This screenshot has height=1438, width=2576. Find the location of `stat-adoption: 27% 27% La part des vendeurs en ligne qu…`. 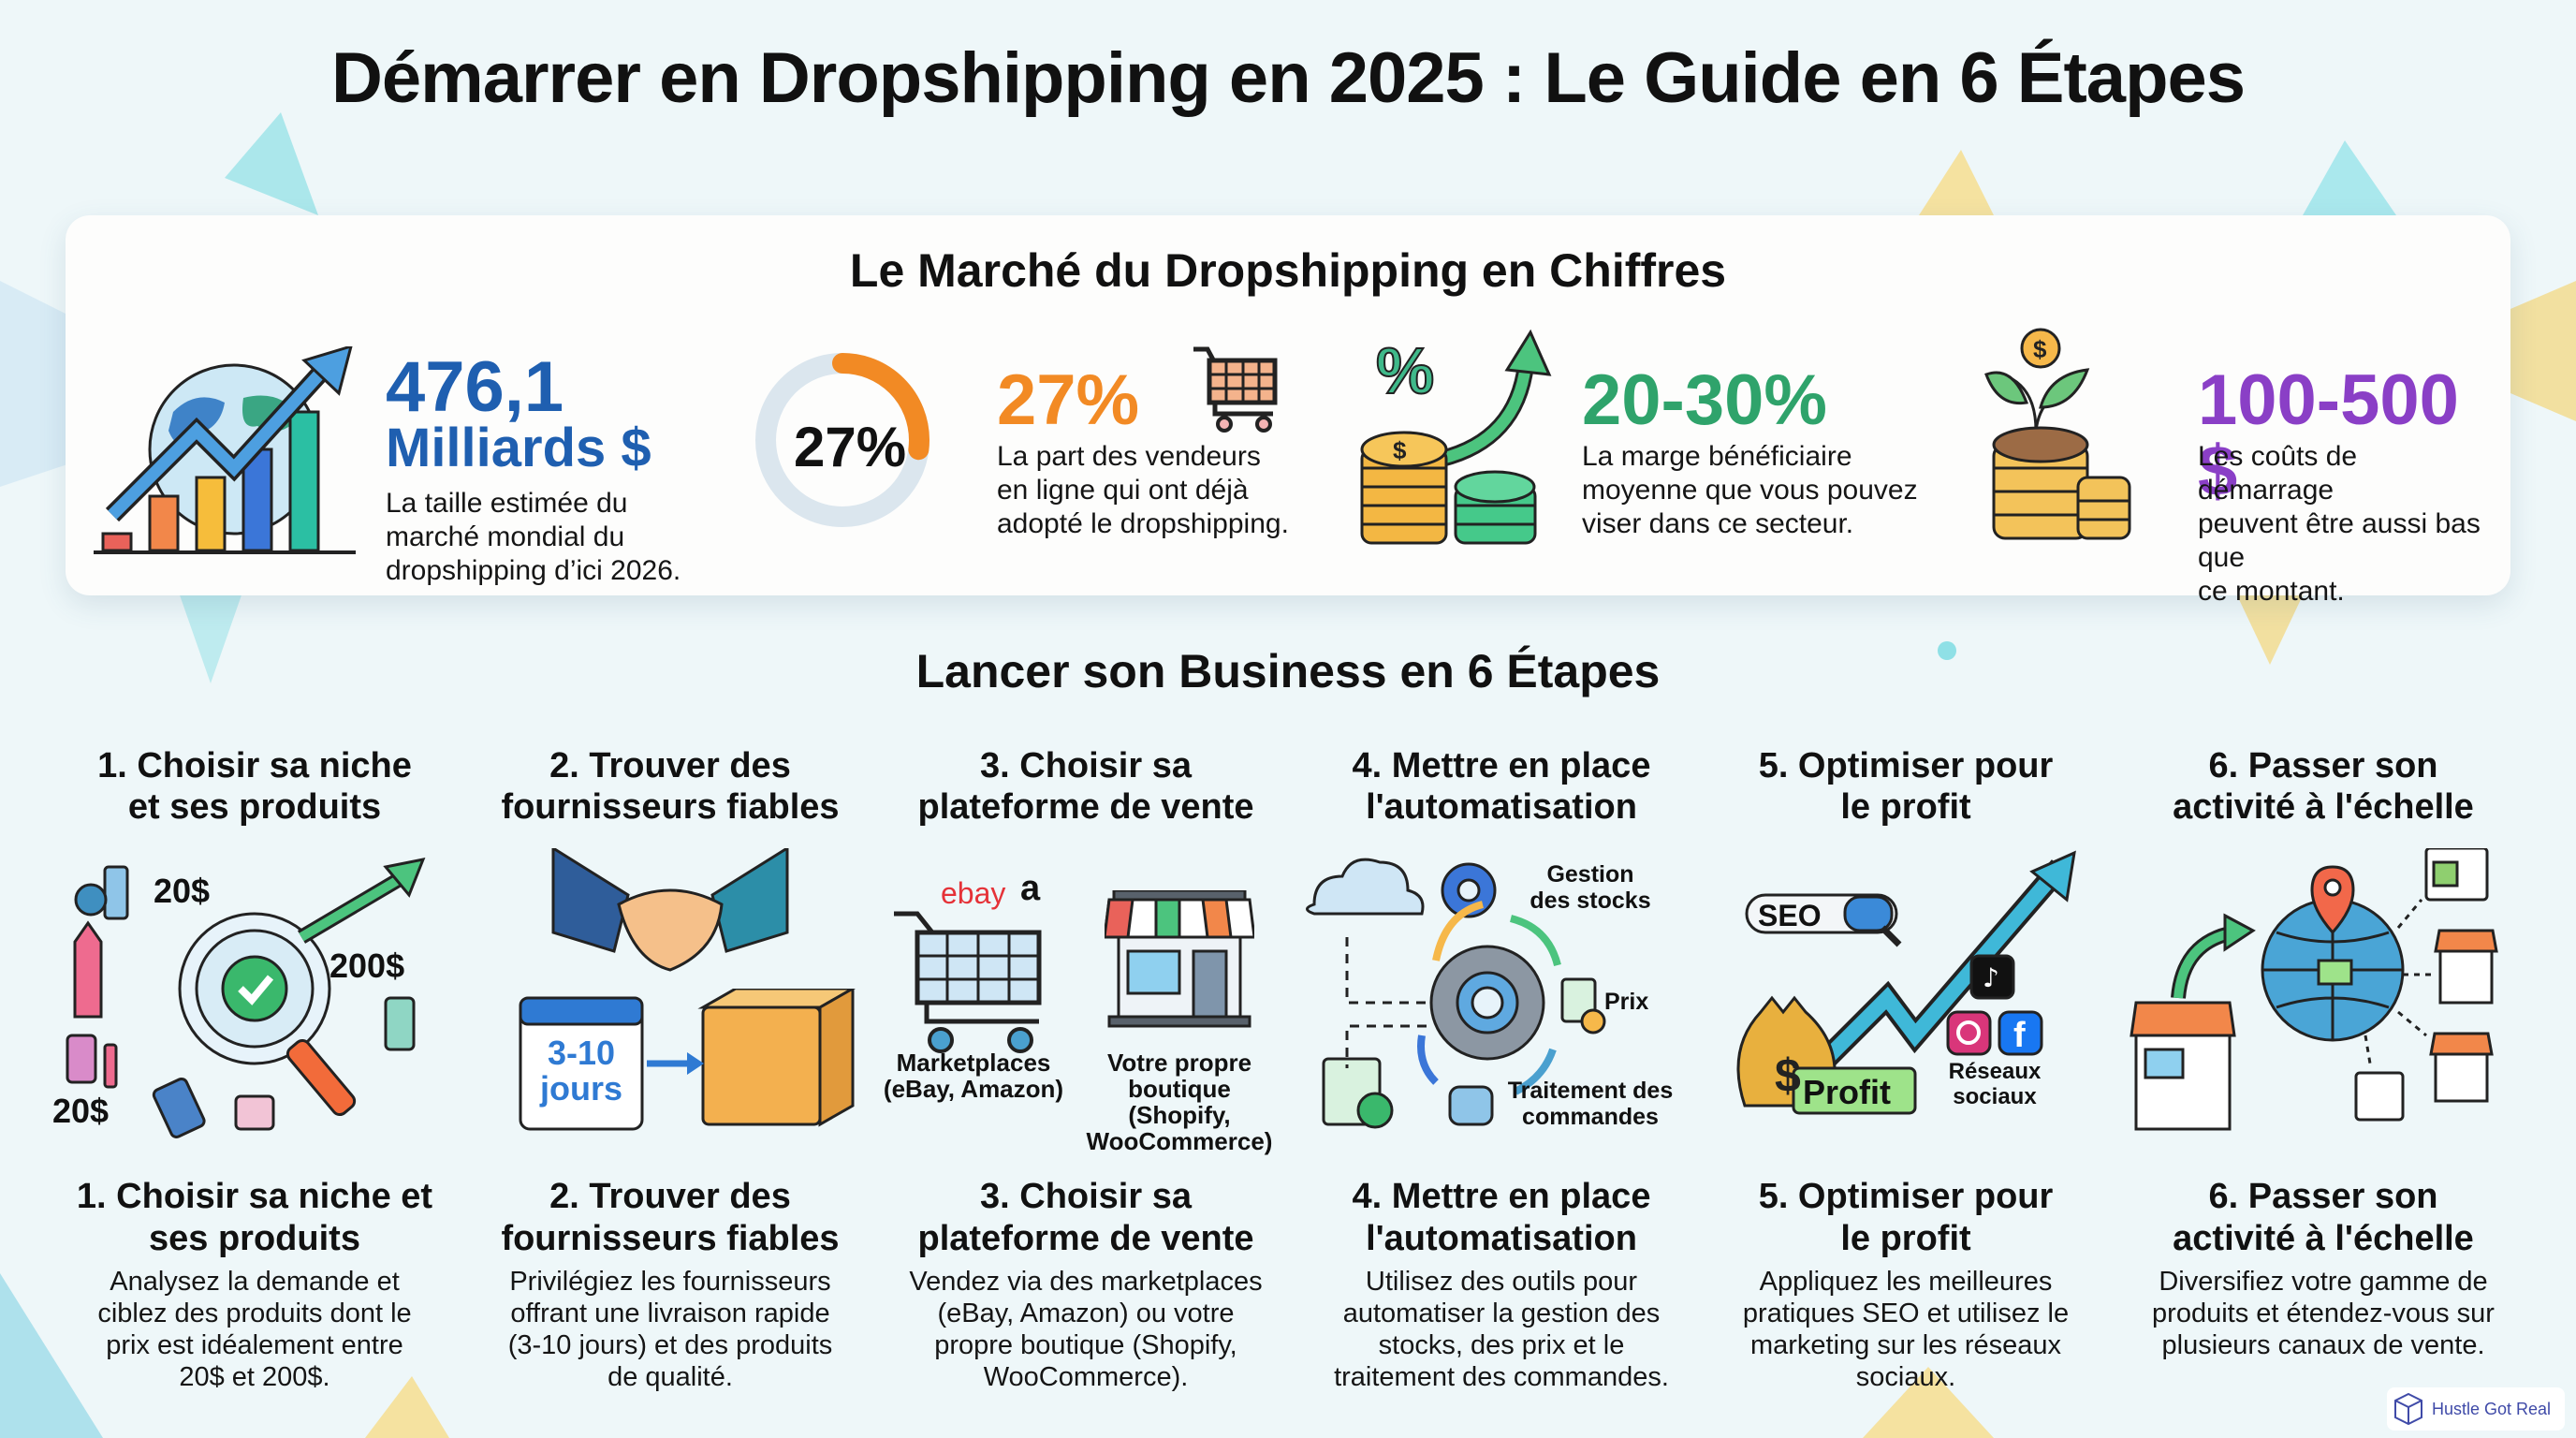

stat-adoption: 27% 27% La part des vendeurs en ligne qu… is located at coordinates (1067, 444).